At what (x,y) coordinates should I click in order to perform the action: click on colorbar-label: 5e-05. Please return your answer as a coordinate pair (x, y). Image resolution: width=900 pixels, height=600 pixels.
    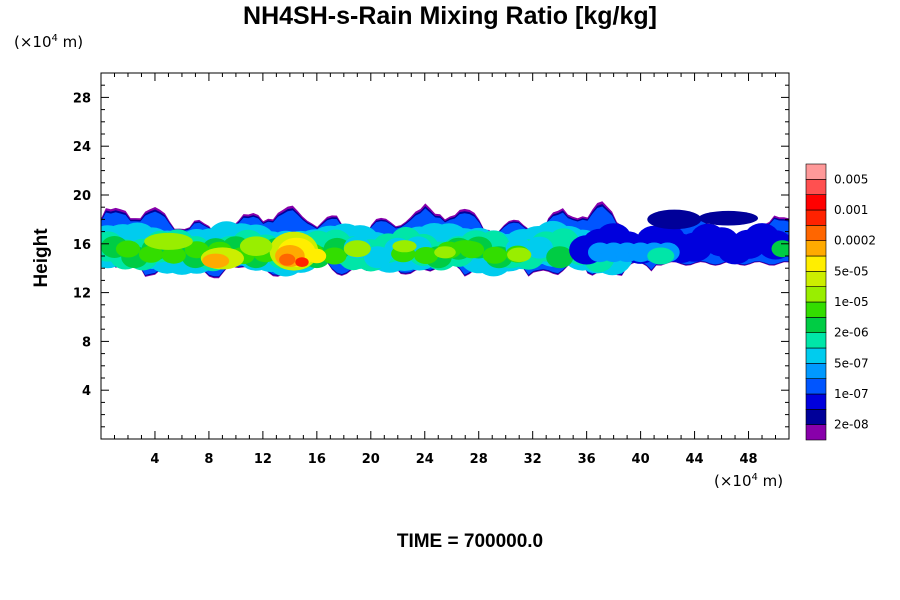
    Looking at the image, I should click on (851, 271).